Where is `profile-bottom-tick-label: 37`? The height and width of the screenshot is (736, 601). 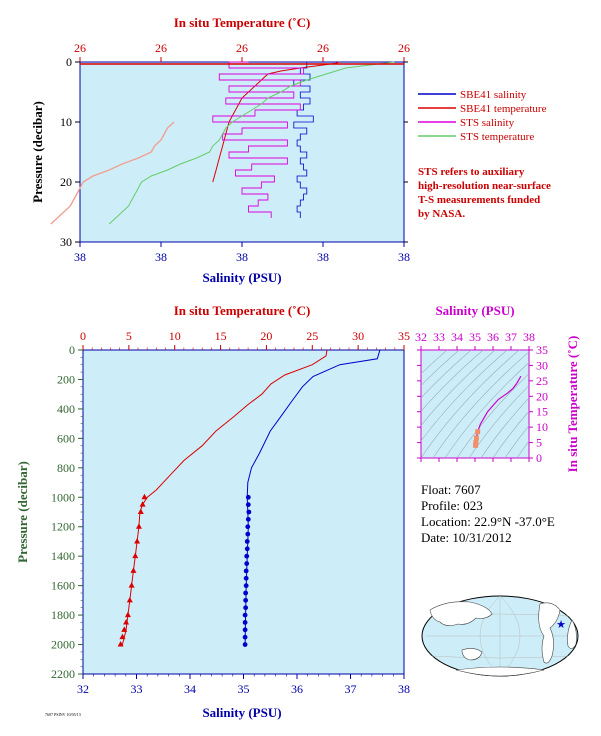 profile-bottom-tick-label: 37 is located at coordinates (351, 689).